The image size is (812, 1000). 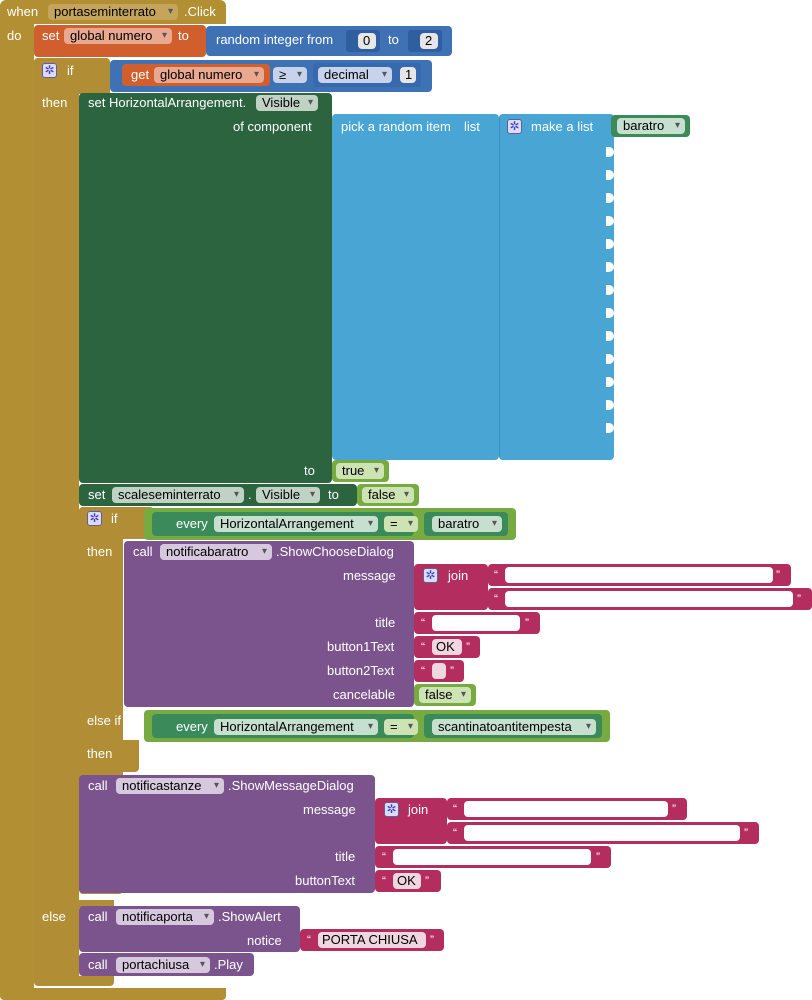 What do you see at coordinates (562, 126) in the screenshot?
I see `make-a-list-label: make a list` at bounding box center [562, 126].